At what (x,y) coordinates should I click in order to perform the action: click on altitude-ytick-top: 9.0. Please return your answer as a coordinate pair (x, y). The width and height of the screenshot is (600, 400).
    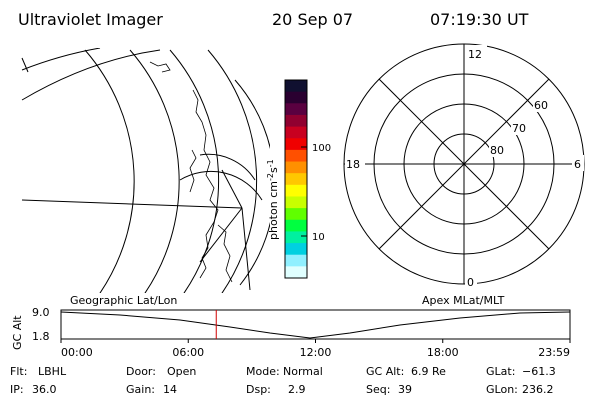
    Looking at the image, I should click on (41, 312).